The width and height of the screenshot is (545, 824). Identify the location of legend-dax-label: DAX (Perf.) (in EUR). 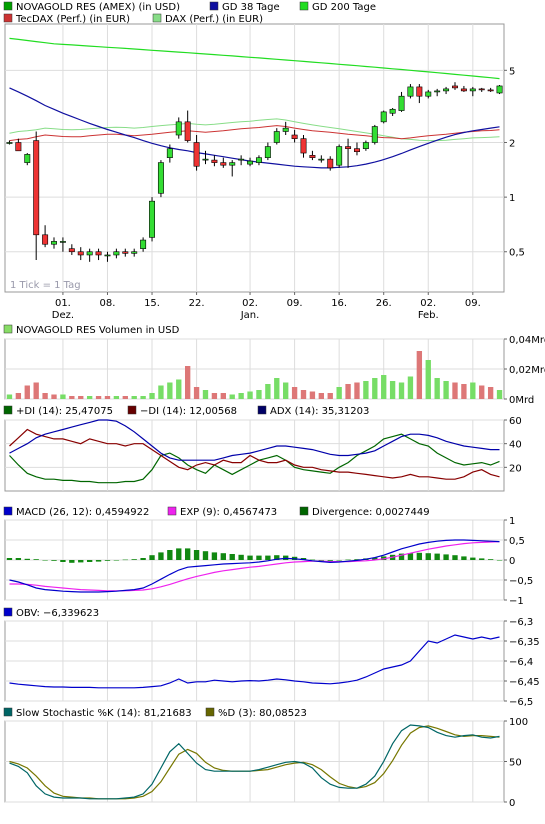
(214, 19).